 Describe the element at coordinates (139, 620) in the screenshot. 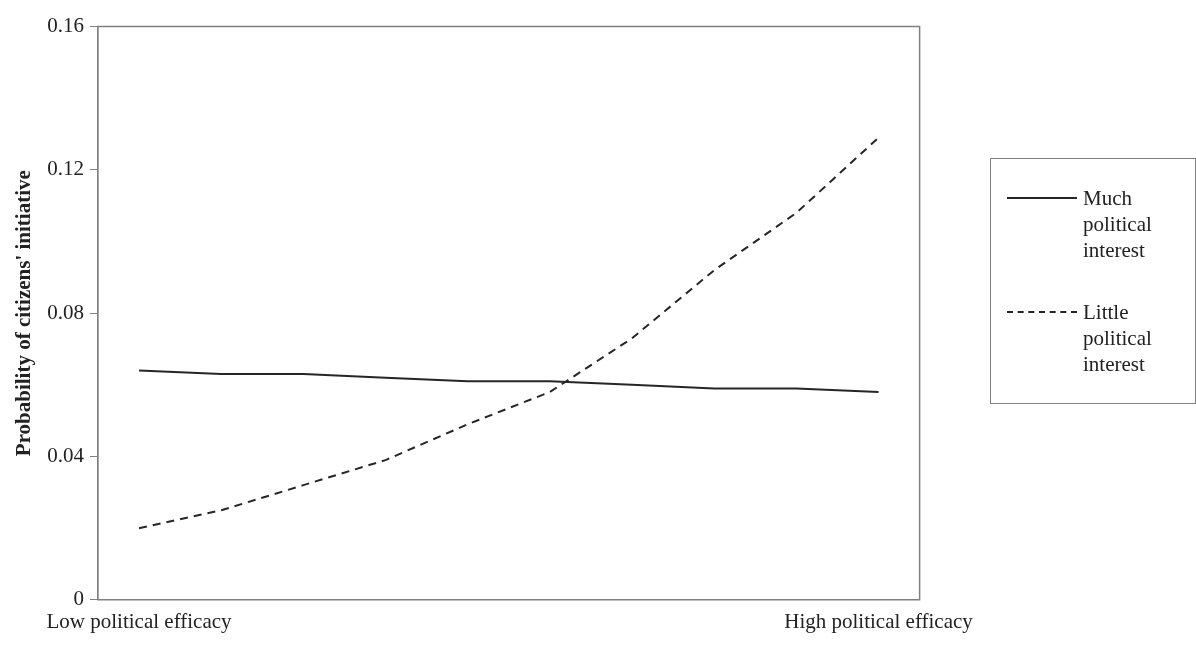

I see `x-tick-label: Low political efficacy` at that location.